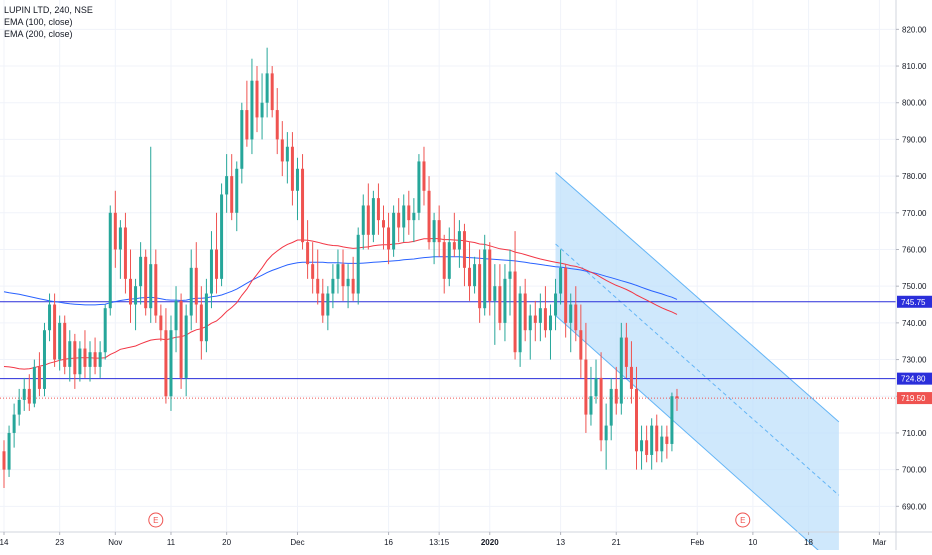 The height and width of the screenshot is (555, 932). Describe the element at coordinates (155, 520) in the screenshot. I see `earnings-marker-label: E` at that location.